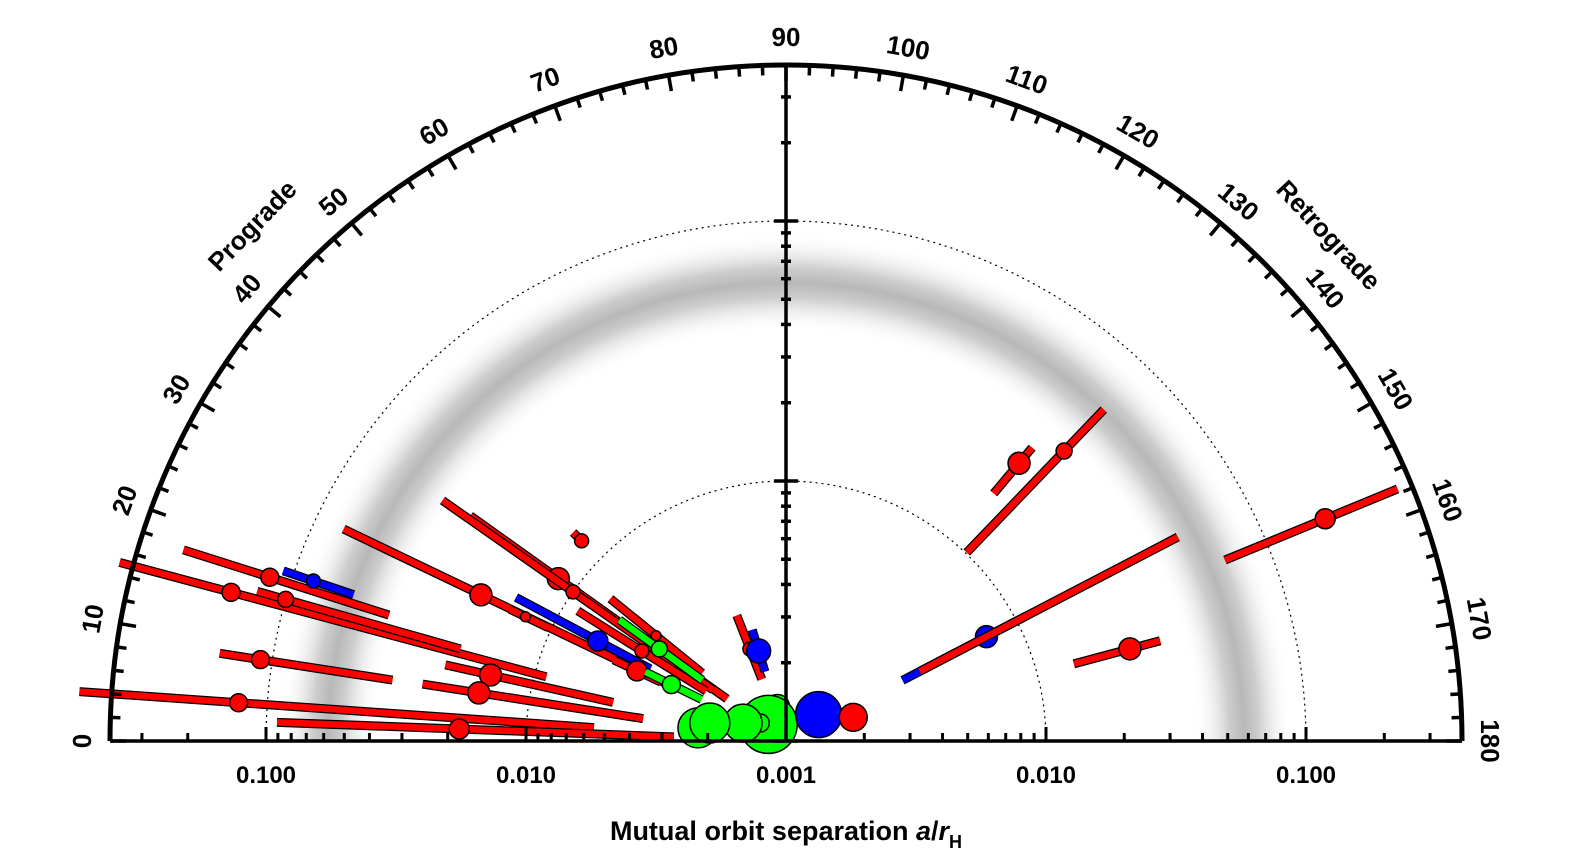  What do you see at coordinates (763, 831) in the screenshot?
I see `x-axis-title-main: Mutual orbit separation` at bounding box center [763, 831].